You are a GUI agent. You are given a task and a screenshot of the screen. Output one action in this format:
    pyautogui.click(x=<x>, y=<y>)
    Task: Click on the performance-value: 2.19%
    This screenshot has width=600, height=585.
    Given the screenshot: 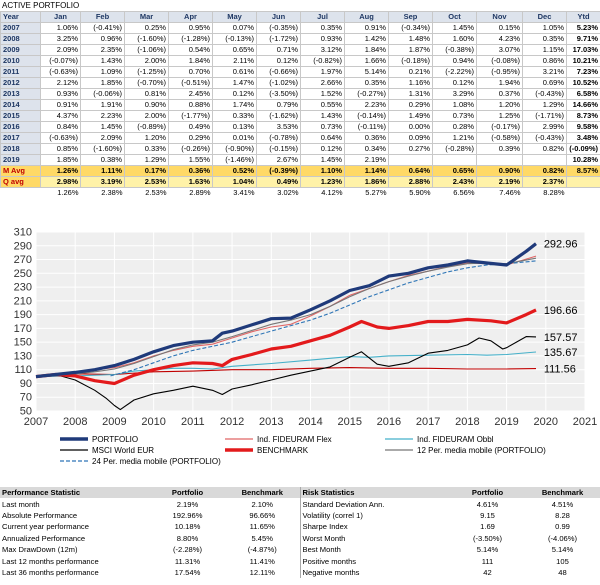 What is the action you would take?
    pyautogui.click(x=187, y=504)
    